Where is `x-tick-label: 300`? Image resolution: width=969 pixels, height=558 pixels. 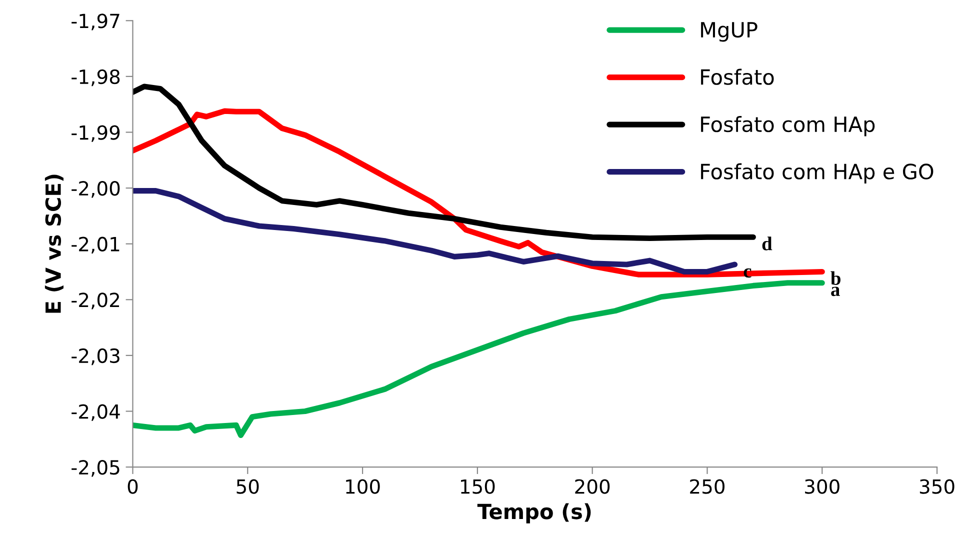
x-tick-label: 300 is located at coordinates (822, 486).